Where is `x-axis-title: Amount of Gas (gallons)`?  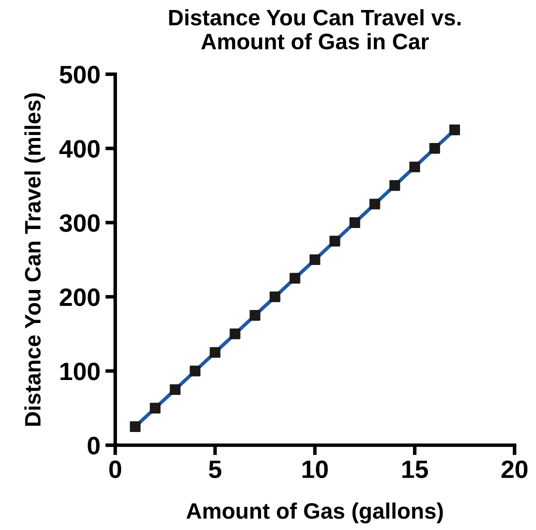
x-axis-title: Amount of Gas (gallons) is located at coordinates (314, 513).